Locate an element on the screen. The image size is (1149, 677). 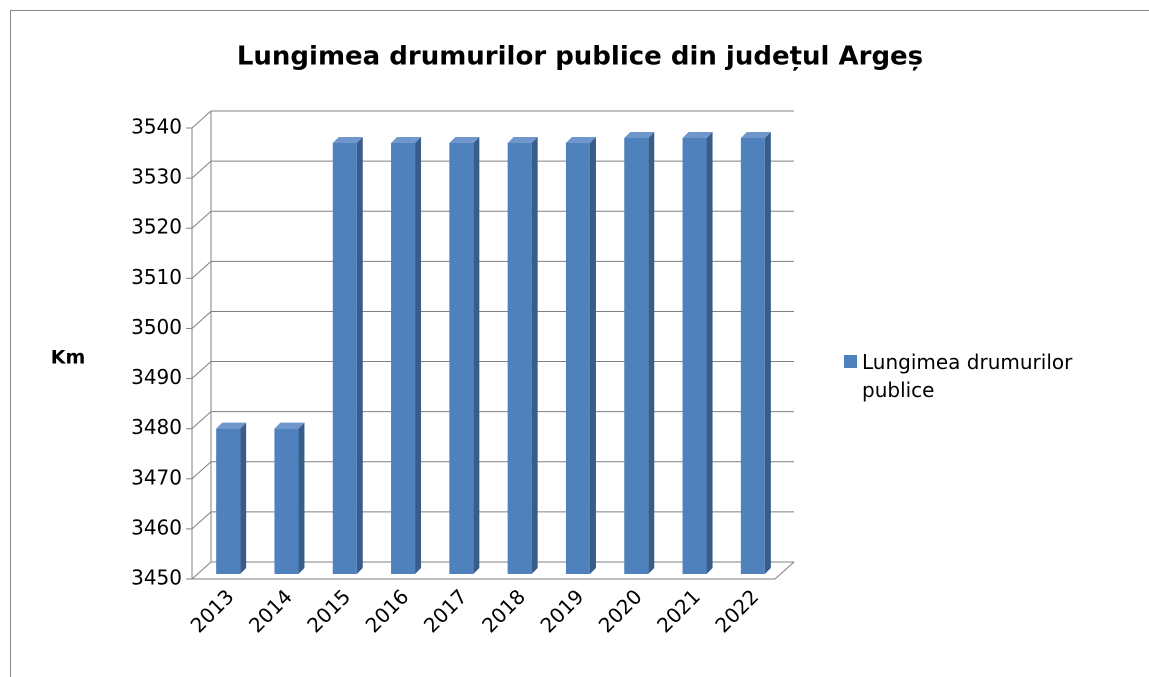
x-tick-label: 2015 is located at coordinates (328, 610).